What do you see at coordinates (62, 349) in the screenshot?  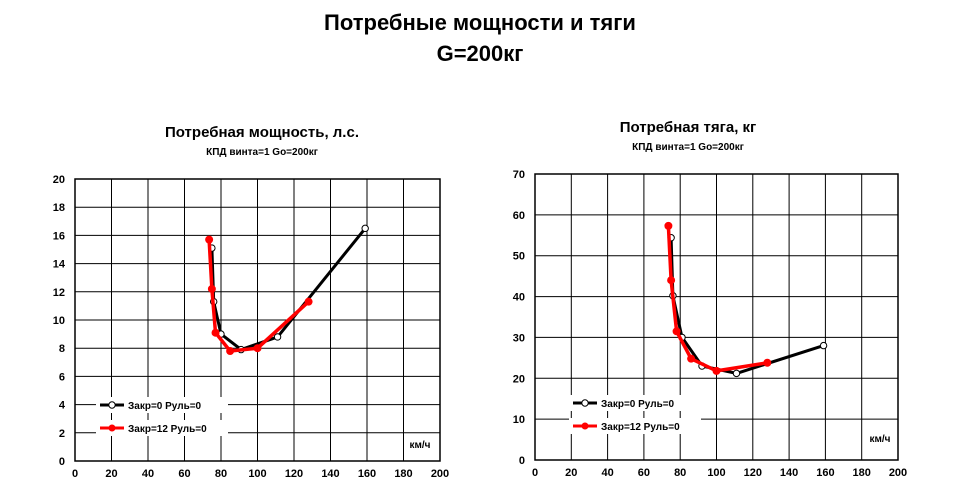 I see `y-tick-label: 8` at bounding box center [62, 349].